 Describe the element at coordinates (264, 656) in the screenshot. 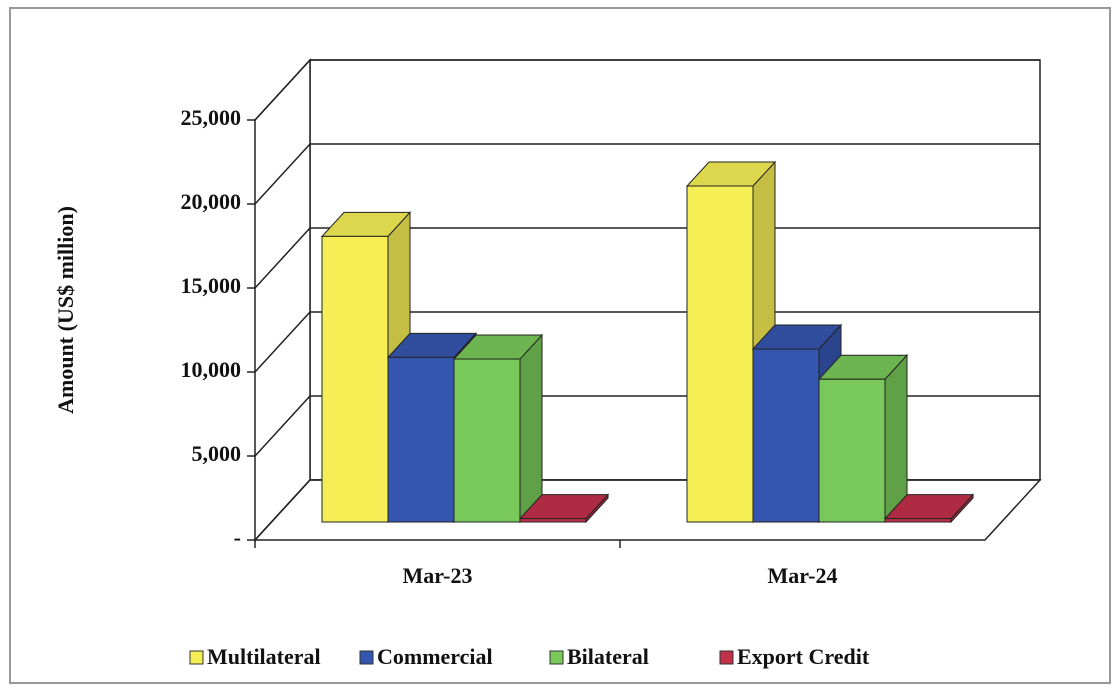

I see `legend-label: Multilateral` at that location.